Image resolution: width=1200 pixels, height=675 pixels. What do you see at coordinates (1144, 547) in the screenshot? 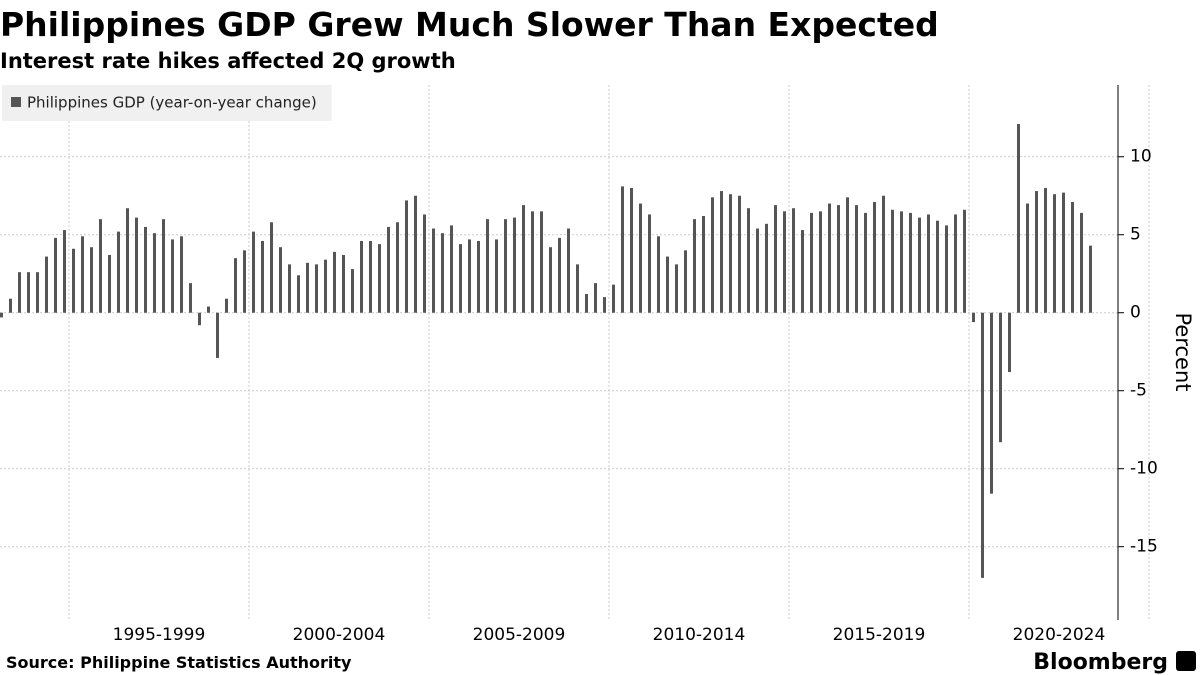
I see `y-tick-label: -15` at bounding box center [1144, 547].